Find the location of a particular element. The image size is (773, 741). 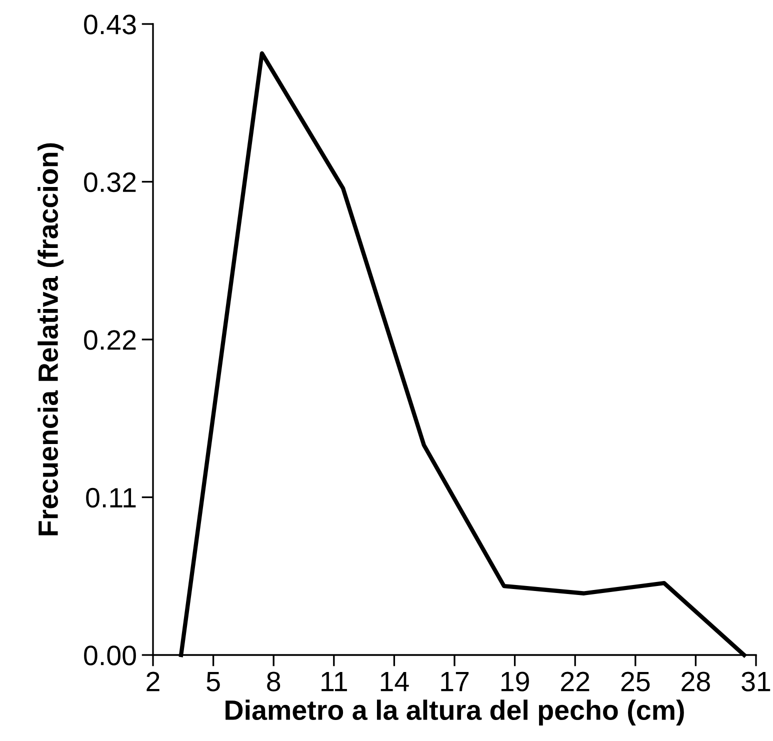

x-tick-label: 17 is located at coordinates (455, 682).